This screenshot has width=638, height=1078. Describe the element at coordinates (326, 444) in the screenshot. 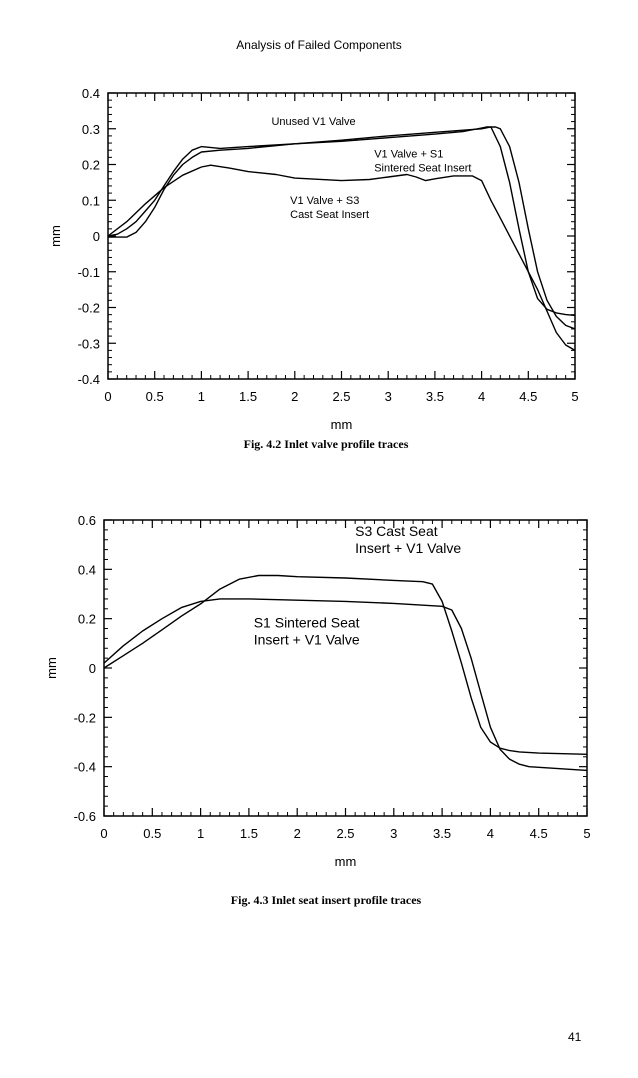

I see `figure-caption-4-2: Fig. 4.2 Inlet valve profile traces` at that location.